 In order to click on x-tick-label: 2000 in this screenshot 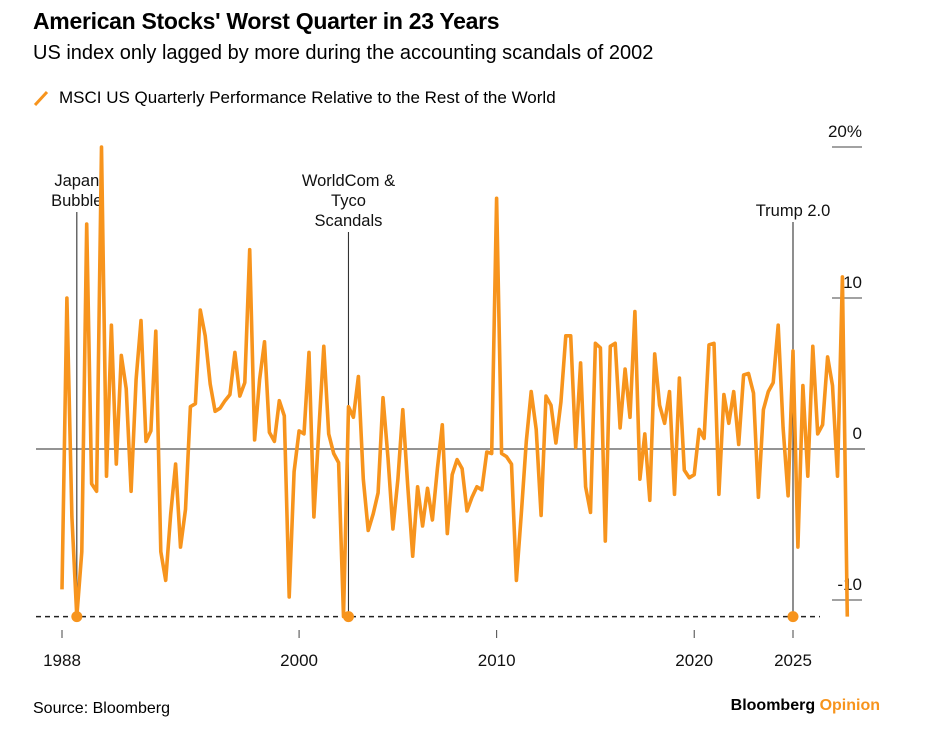, I will do `click(299, 660)`.